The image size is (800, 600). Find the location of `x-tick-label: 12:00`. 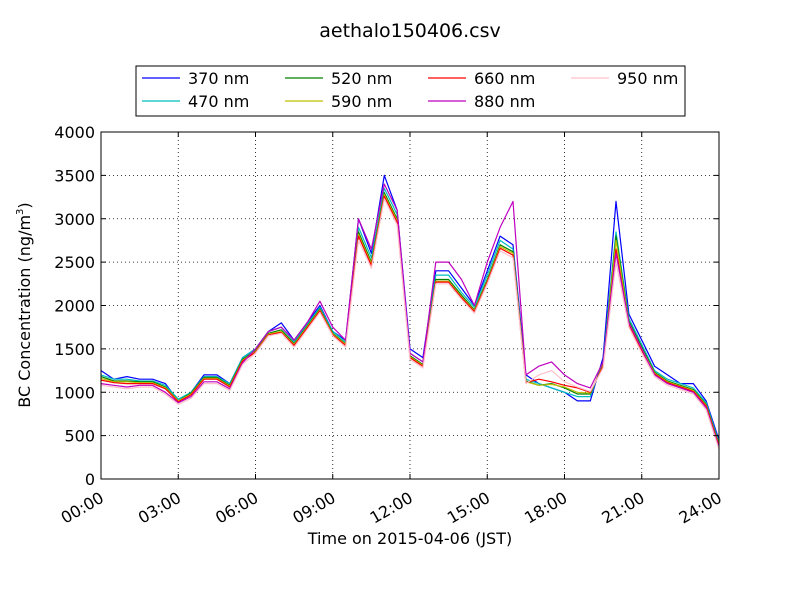

x-tick-label: 12:00 is located at coordinates (391, 508).